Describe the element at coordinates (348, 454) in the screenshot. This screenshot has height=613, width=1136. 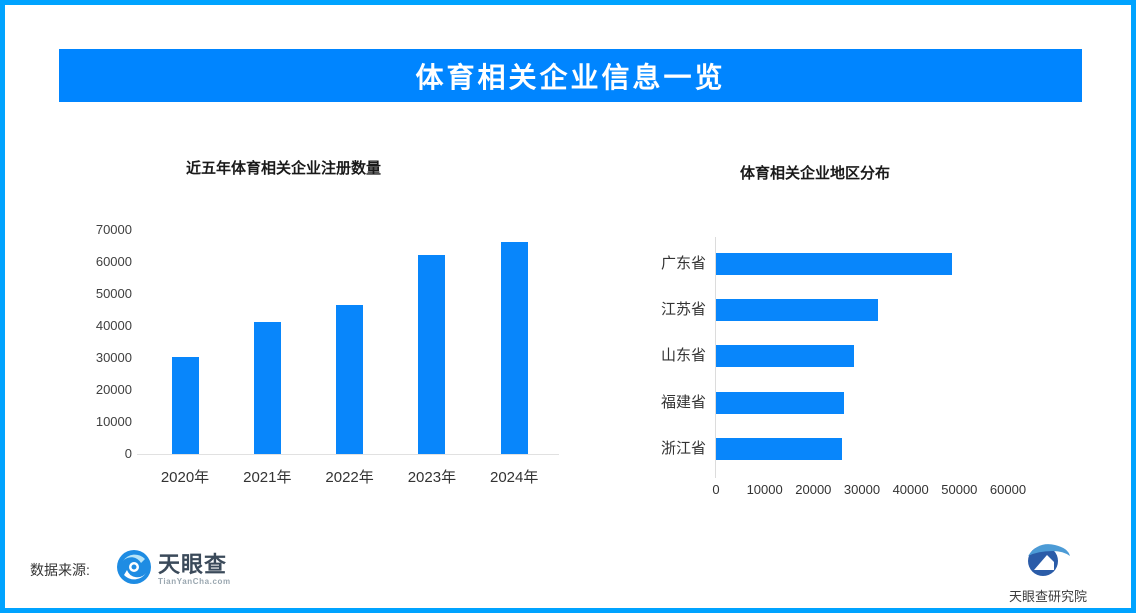
I see `registrations-baseline` at that location.